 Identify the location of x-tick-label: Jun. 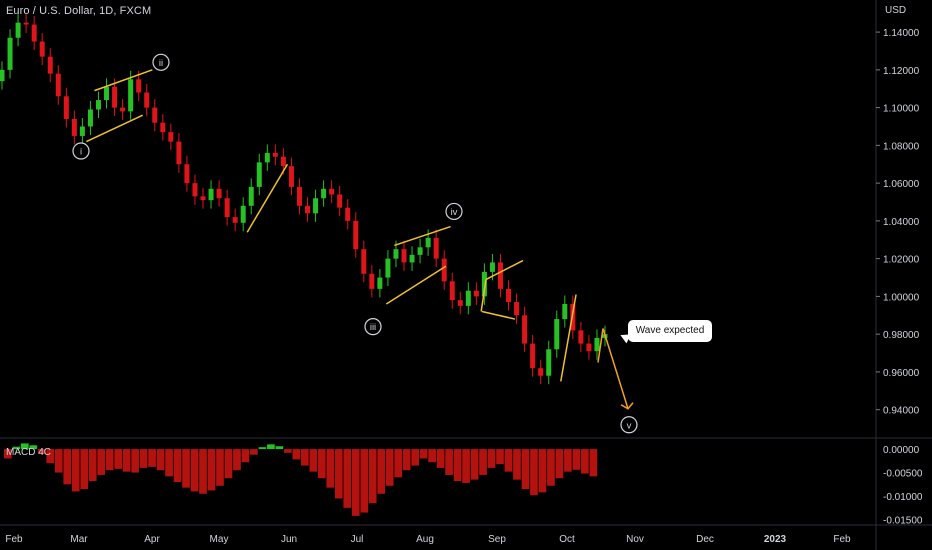
(289, 539).